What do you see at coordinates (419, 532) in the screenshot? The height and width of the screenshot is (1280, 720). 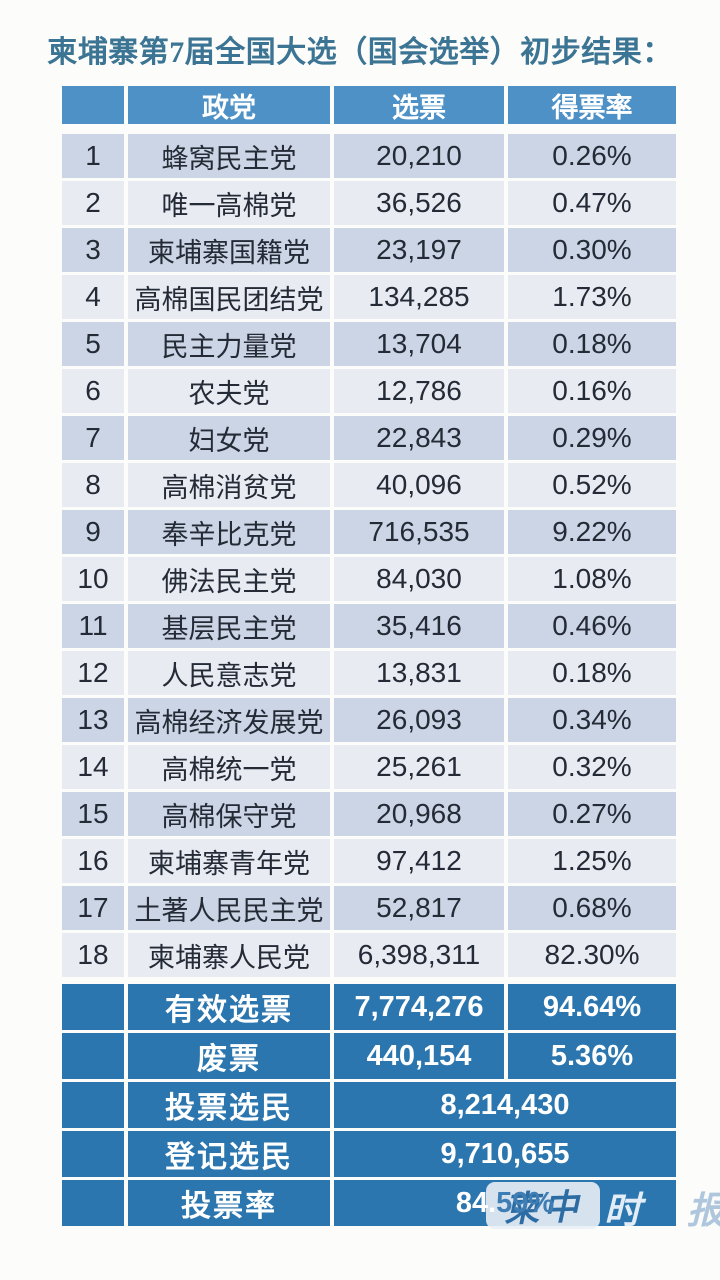 I see `cell-votes: 716,535` at bounding box center [419, 532].